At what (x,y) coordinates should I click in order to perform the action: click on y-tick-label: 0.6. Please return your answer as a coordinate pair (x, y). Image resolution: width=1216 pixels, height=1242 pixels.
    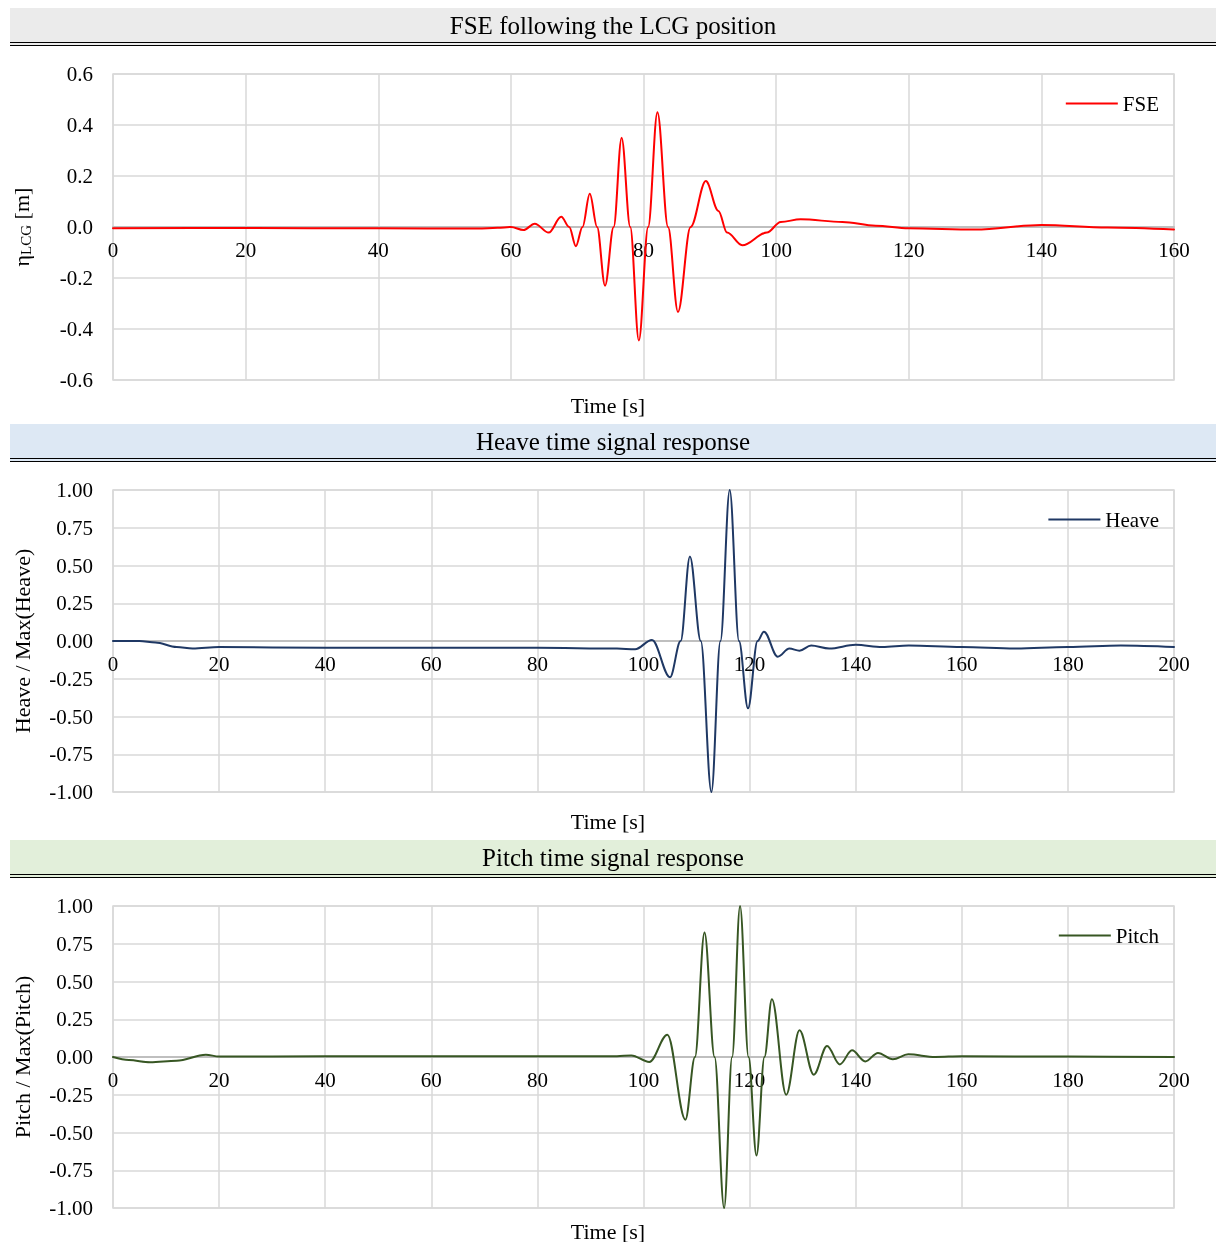
    Looking at the image, I should click on (79, 74).